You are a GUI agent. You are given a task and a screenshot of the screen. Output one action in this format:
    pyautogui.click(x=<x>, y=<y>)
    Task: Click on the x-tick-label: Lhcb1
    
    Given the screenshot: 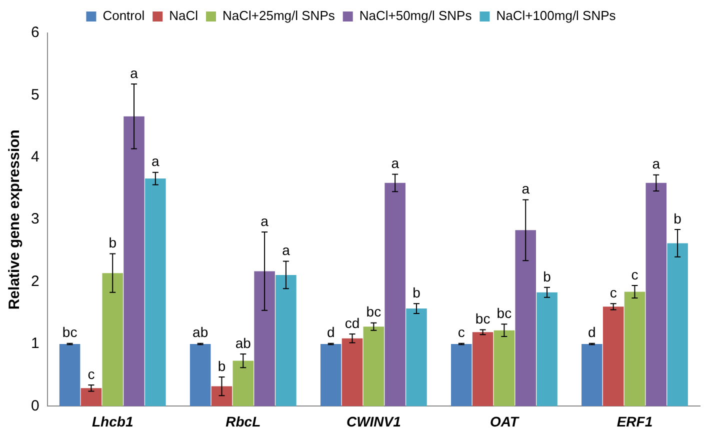 What is the action you would take?
    pyautogui.click(x=113, y=421)
    